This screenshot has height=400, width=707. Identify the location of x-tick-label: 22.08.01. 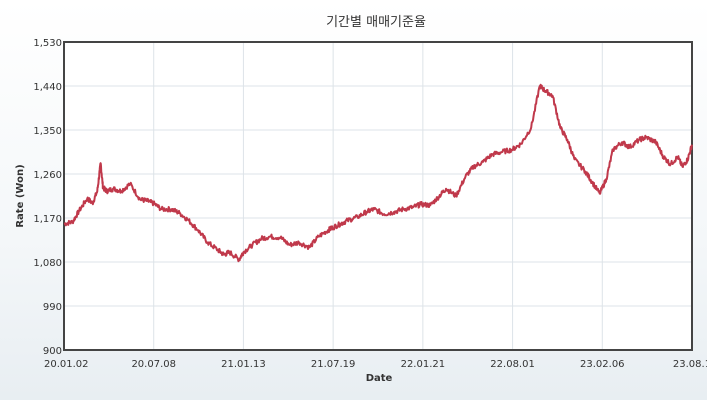
(512, 364).